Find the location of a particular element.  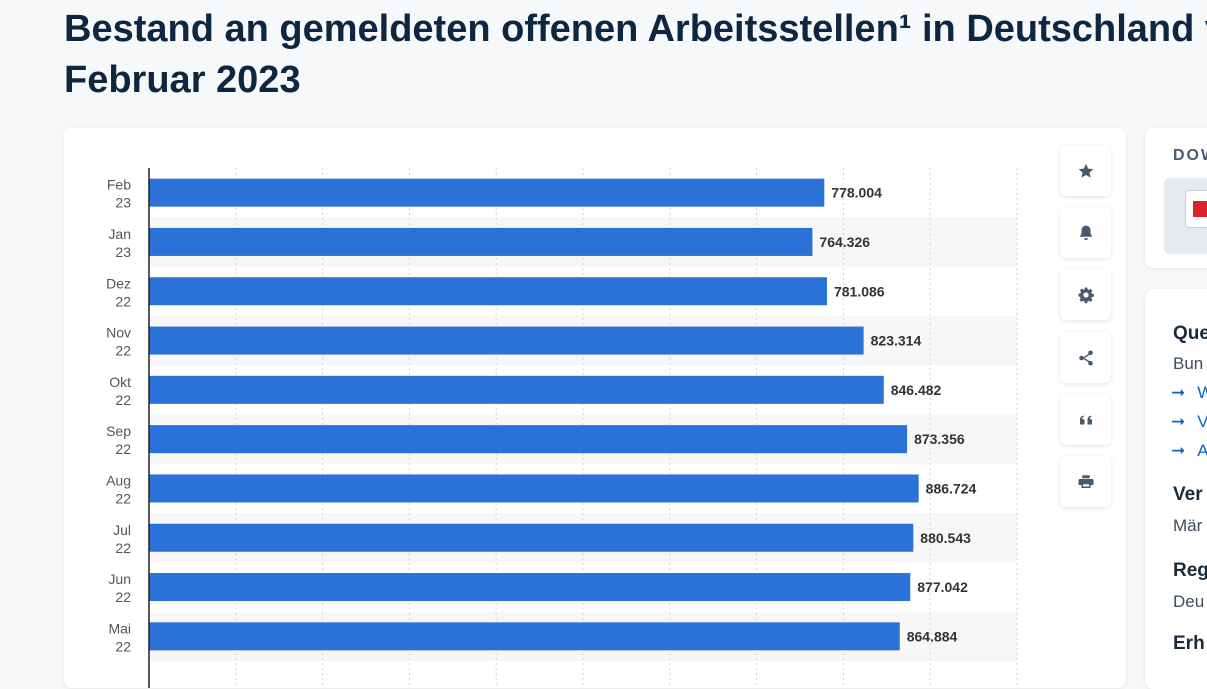

notification-button is located at coordinates (1085, 232).